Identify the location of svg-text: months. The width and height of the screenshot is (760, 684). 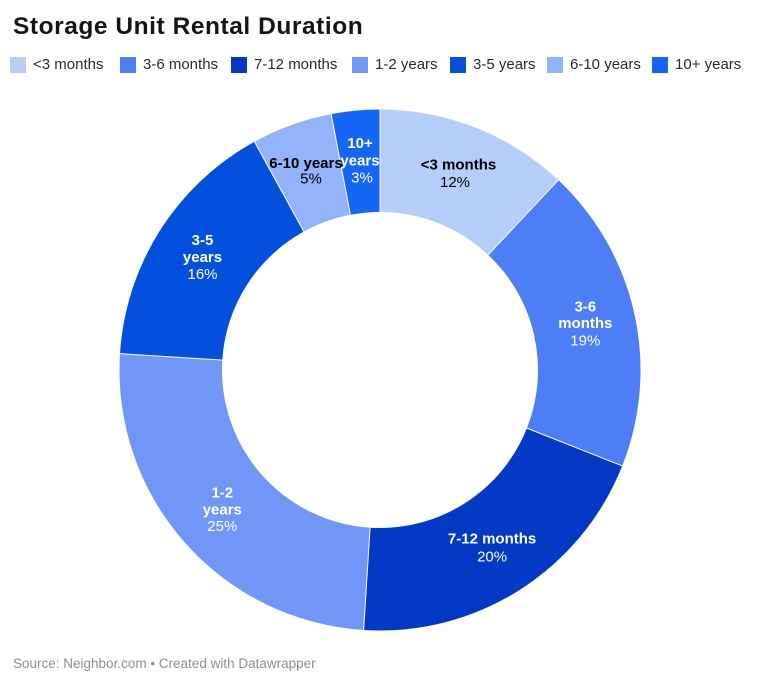
(585, 323).